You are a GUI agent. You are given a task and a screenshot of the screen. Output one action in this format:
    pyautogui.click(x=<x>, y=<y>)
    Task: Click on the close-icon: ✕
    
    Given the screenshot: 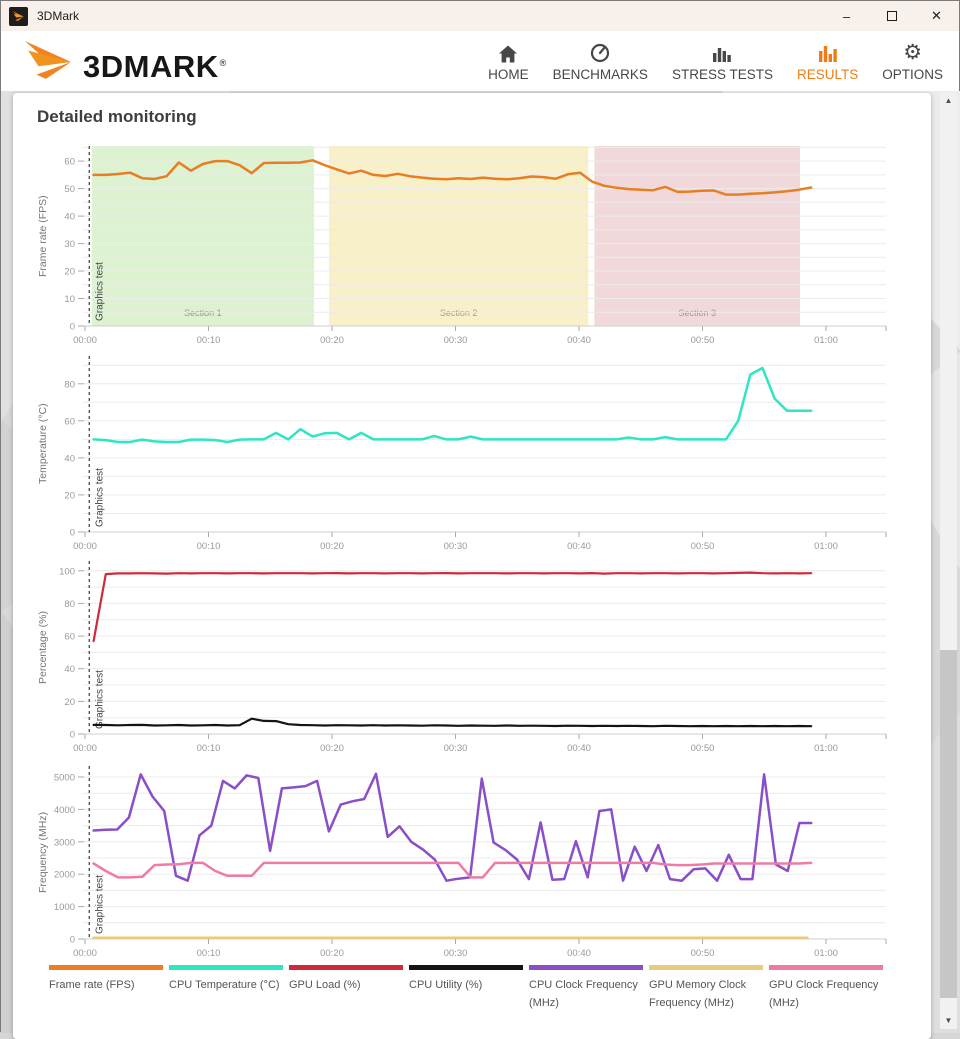 What is the action you would take?
    pyautogui.click(x=936, y=15)
    